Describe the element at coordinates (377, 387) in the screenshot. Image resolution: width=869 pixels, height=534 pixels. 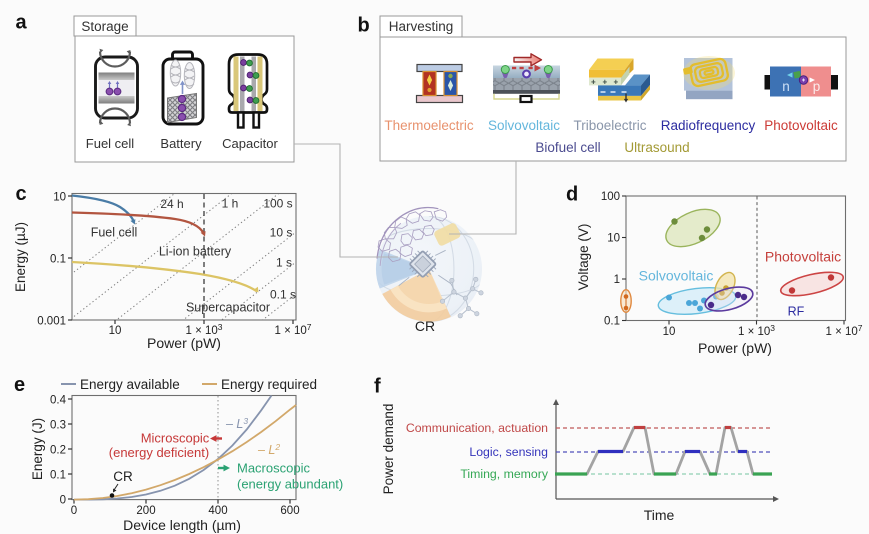
I see `svg-text: f` at that location.